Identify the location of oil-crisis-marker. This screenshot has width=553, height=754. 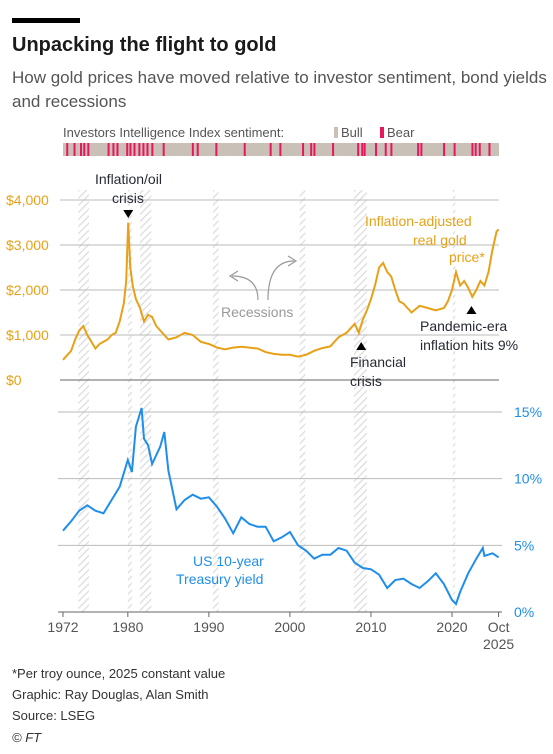
(128, 214).